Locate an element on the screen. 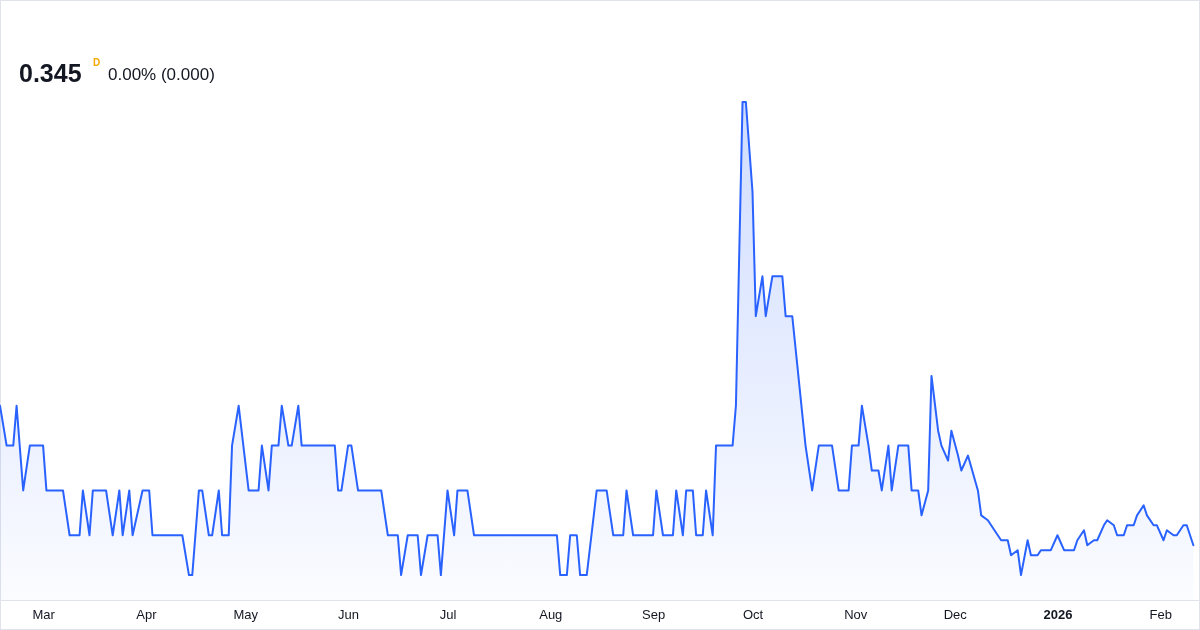  text: D is located at coordinates (97, 62).